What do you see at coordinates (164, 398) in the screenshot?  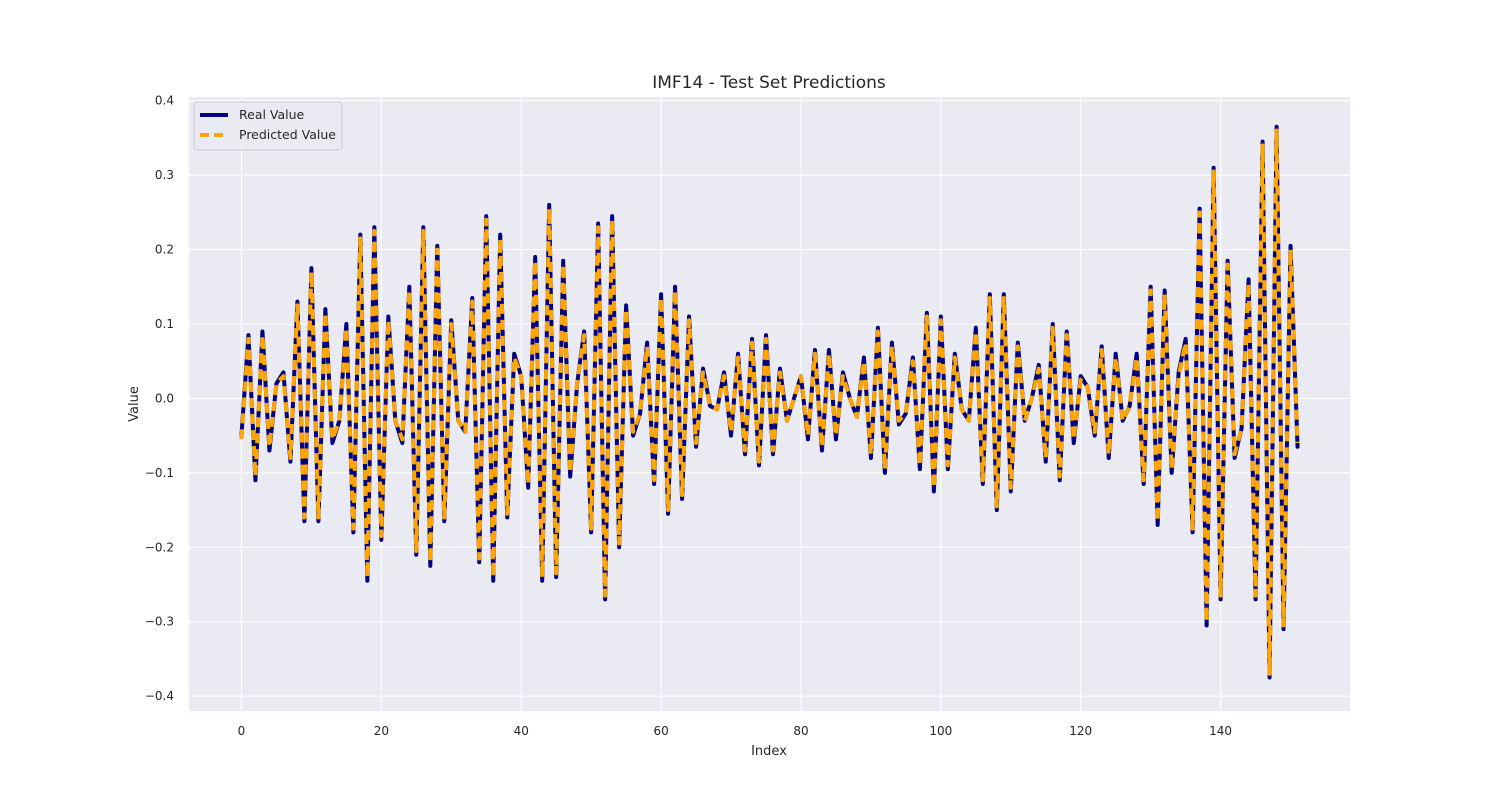 I see `y-tick-label: 0.0` at bounding box center [164, 398].